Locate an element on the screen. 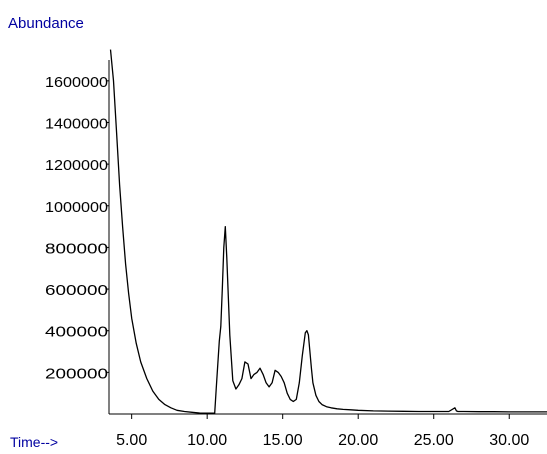  y-tick-label: 1200000 is located at coordinates (76, 165).